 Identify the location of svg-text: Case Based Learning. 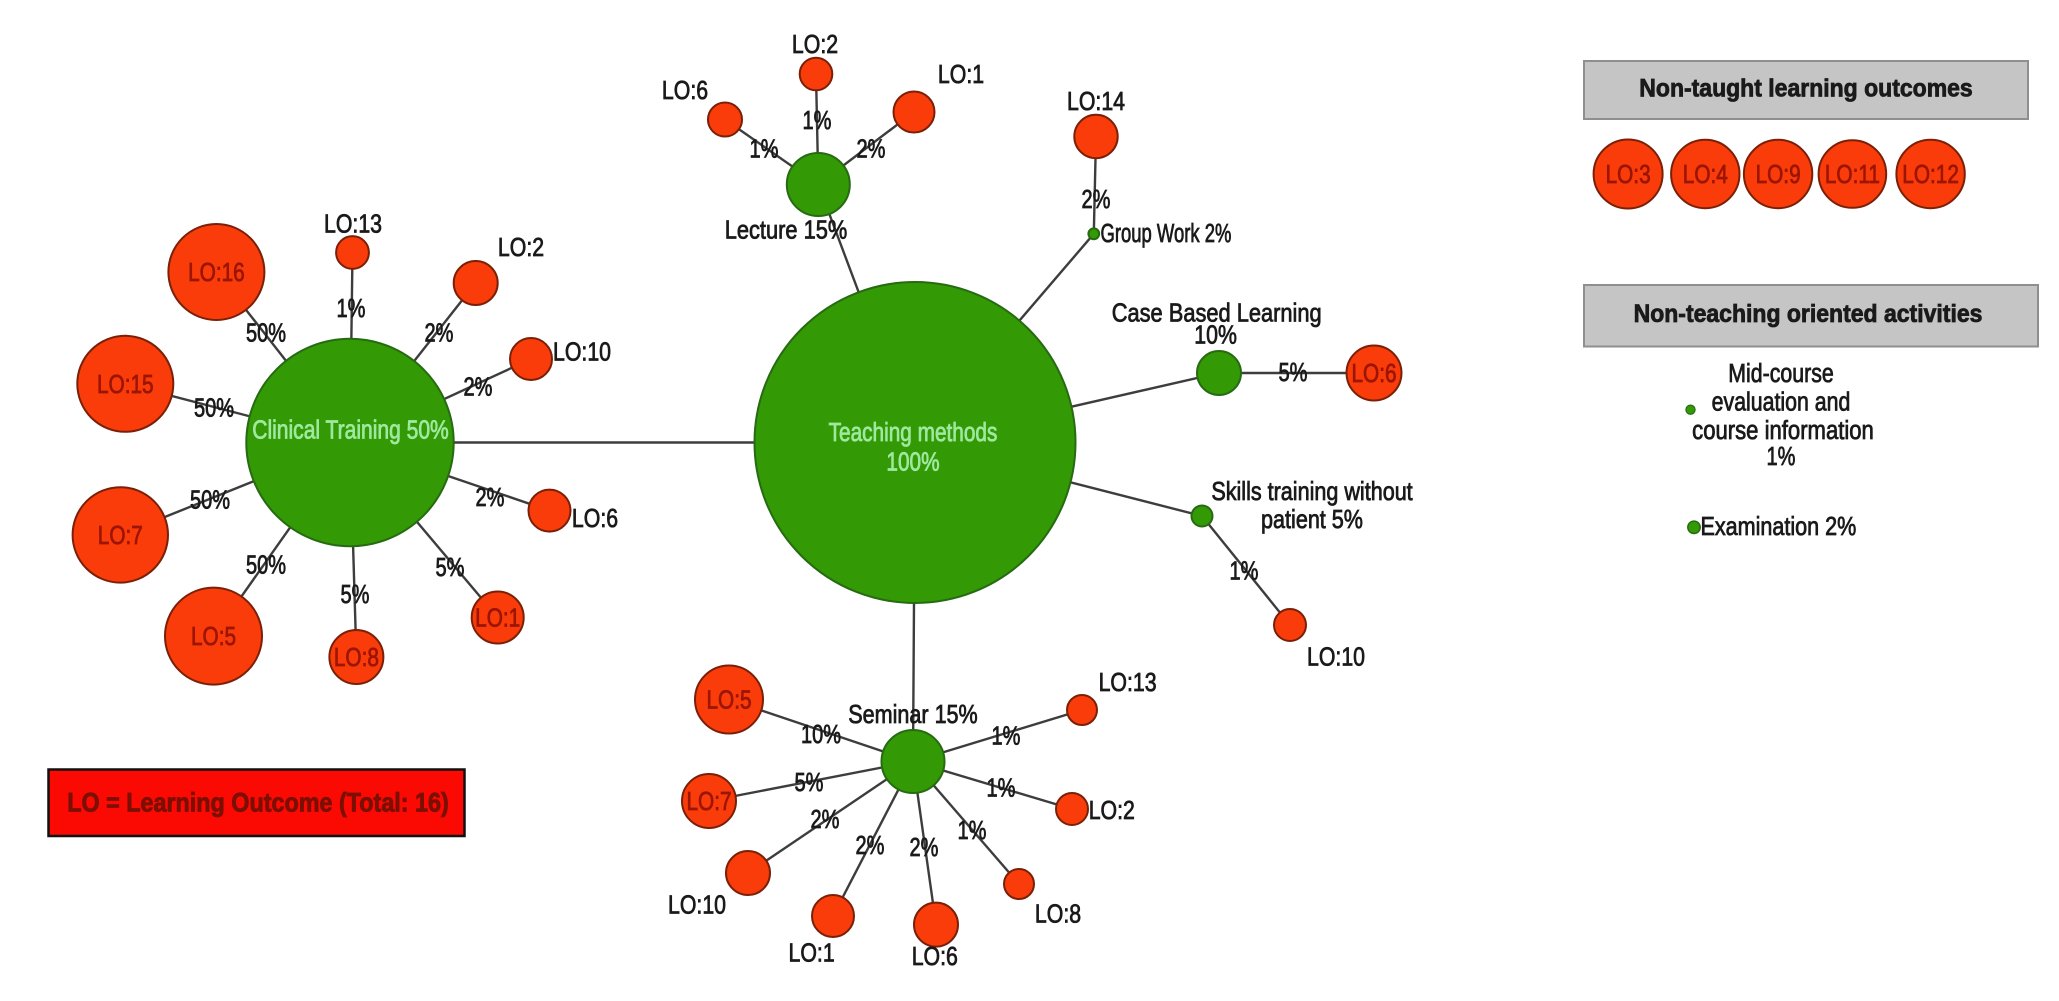
(1217, 313).